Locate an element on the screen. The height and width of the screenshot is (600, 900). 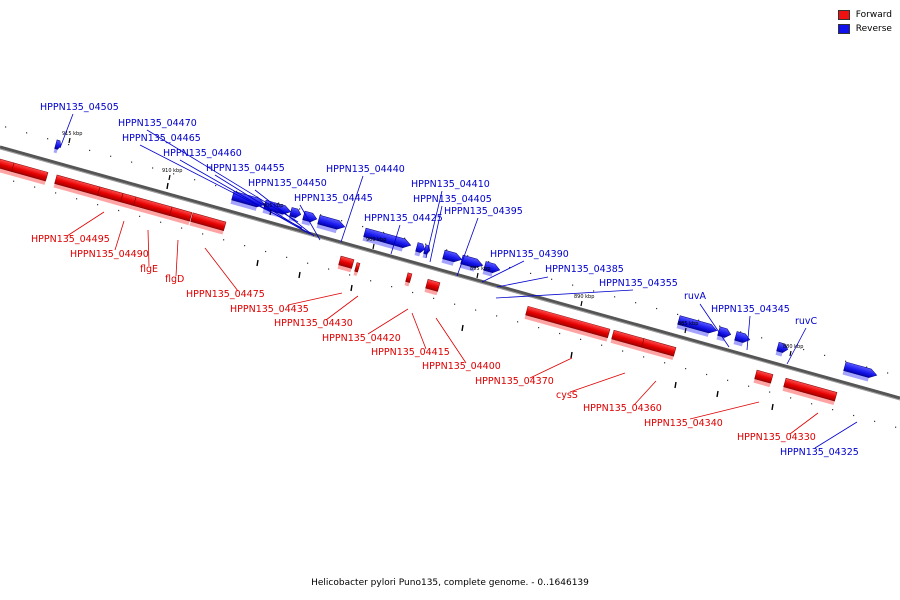
gene-label: HPPN135_04440 is located at coordinates (365, 169).